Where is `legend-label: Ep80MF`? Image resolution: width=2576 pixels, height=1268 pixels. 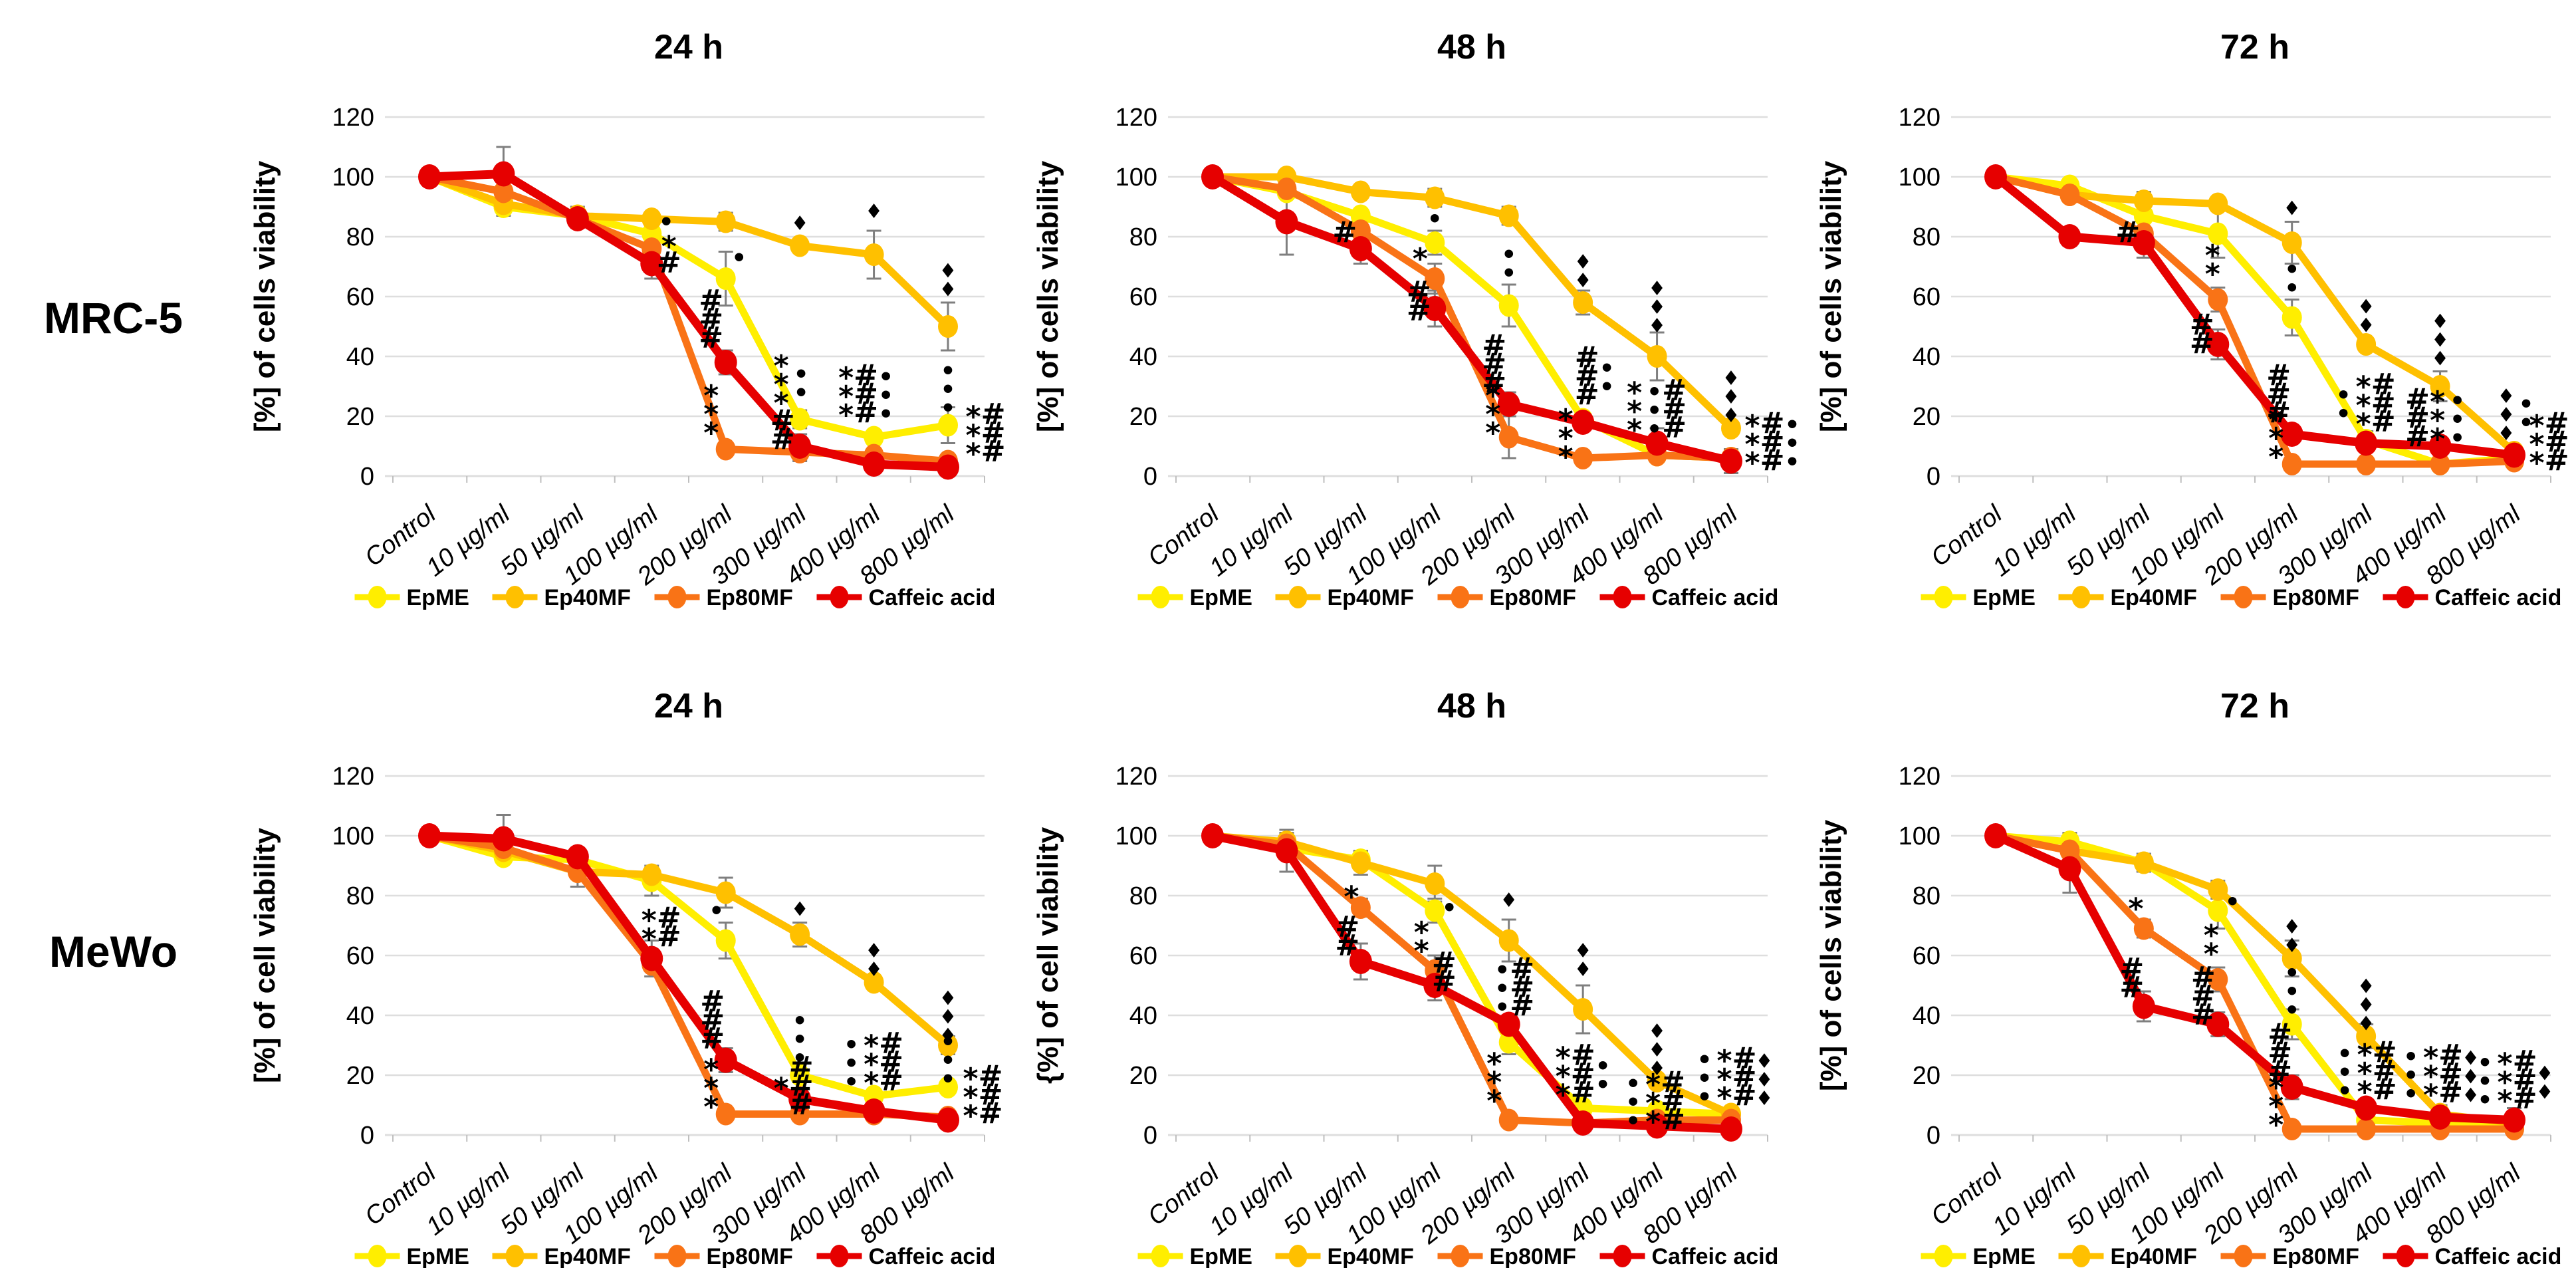
legend-label: Ep80MF is located at coordinates (1533, 597).